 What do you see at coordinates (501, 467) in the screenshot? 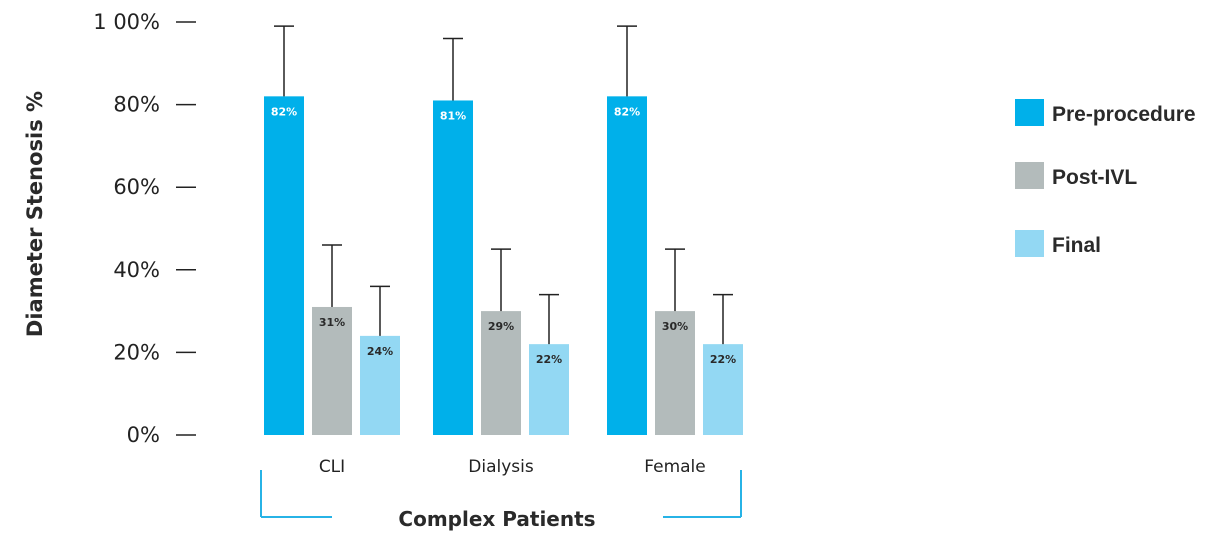
I see `category-label: Dialysis` at bounding box center [501, 467].